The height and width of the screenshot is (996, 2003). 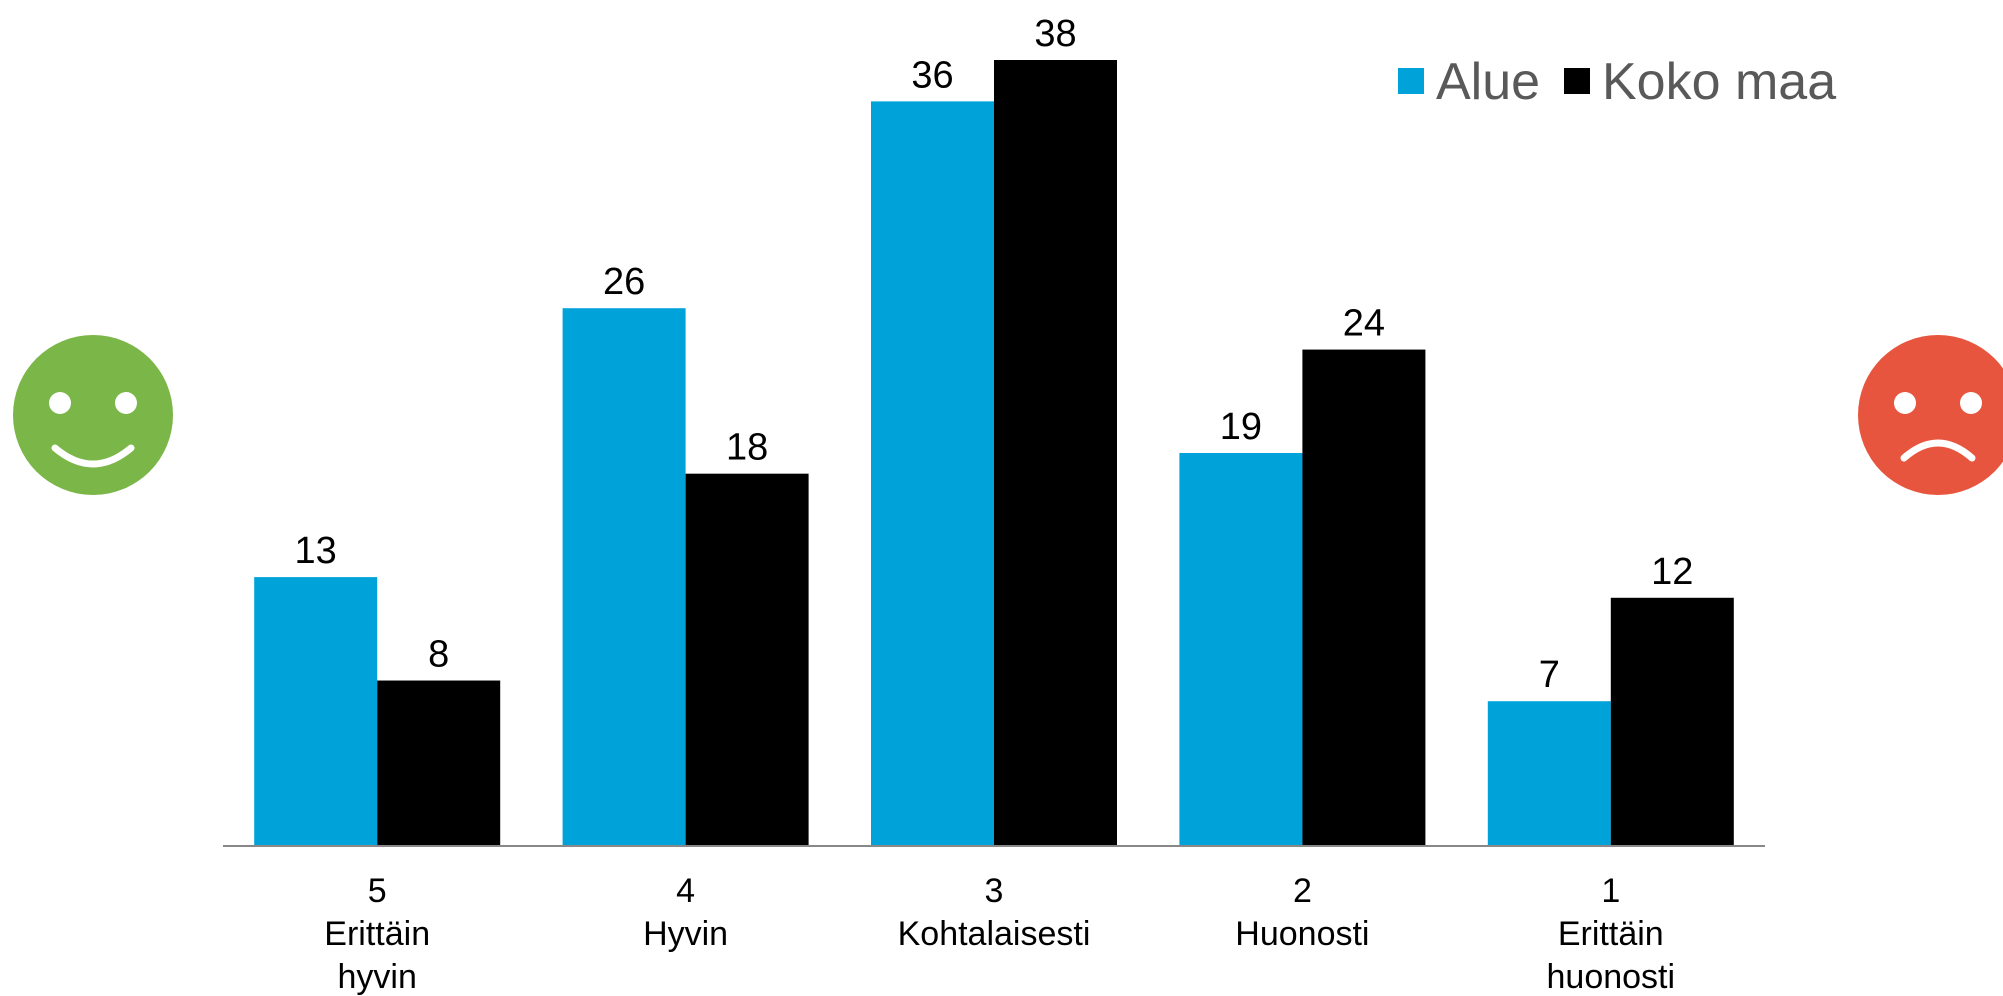 What do you see at coordinates (316, 551) in the screenshot?
I see `data-label: 13` at bounding box center [316, 551].